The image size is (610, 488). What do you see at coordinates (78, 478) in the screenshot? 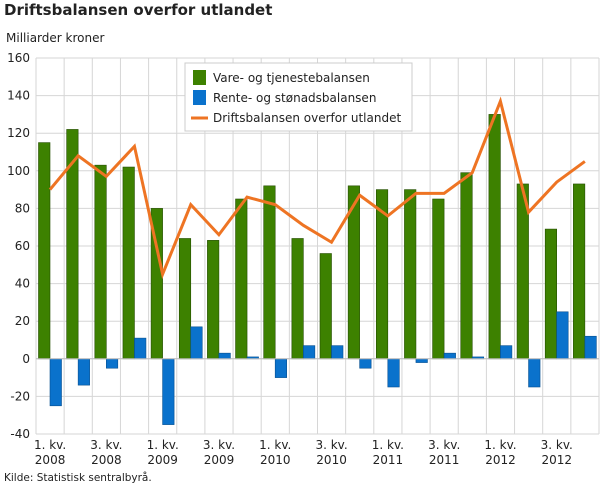
I see `source-note: Kilde: Statistisk sentralbyrå.` at bounding box center [78, 478].